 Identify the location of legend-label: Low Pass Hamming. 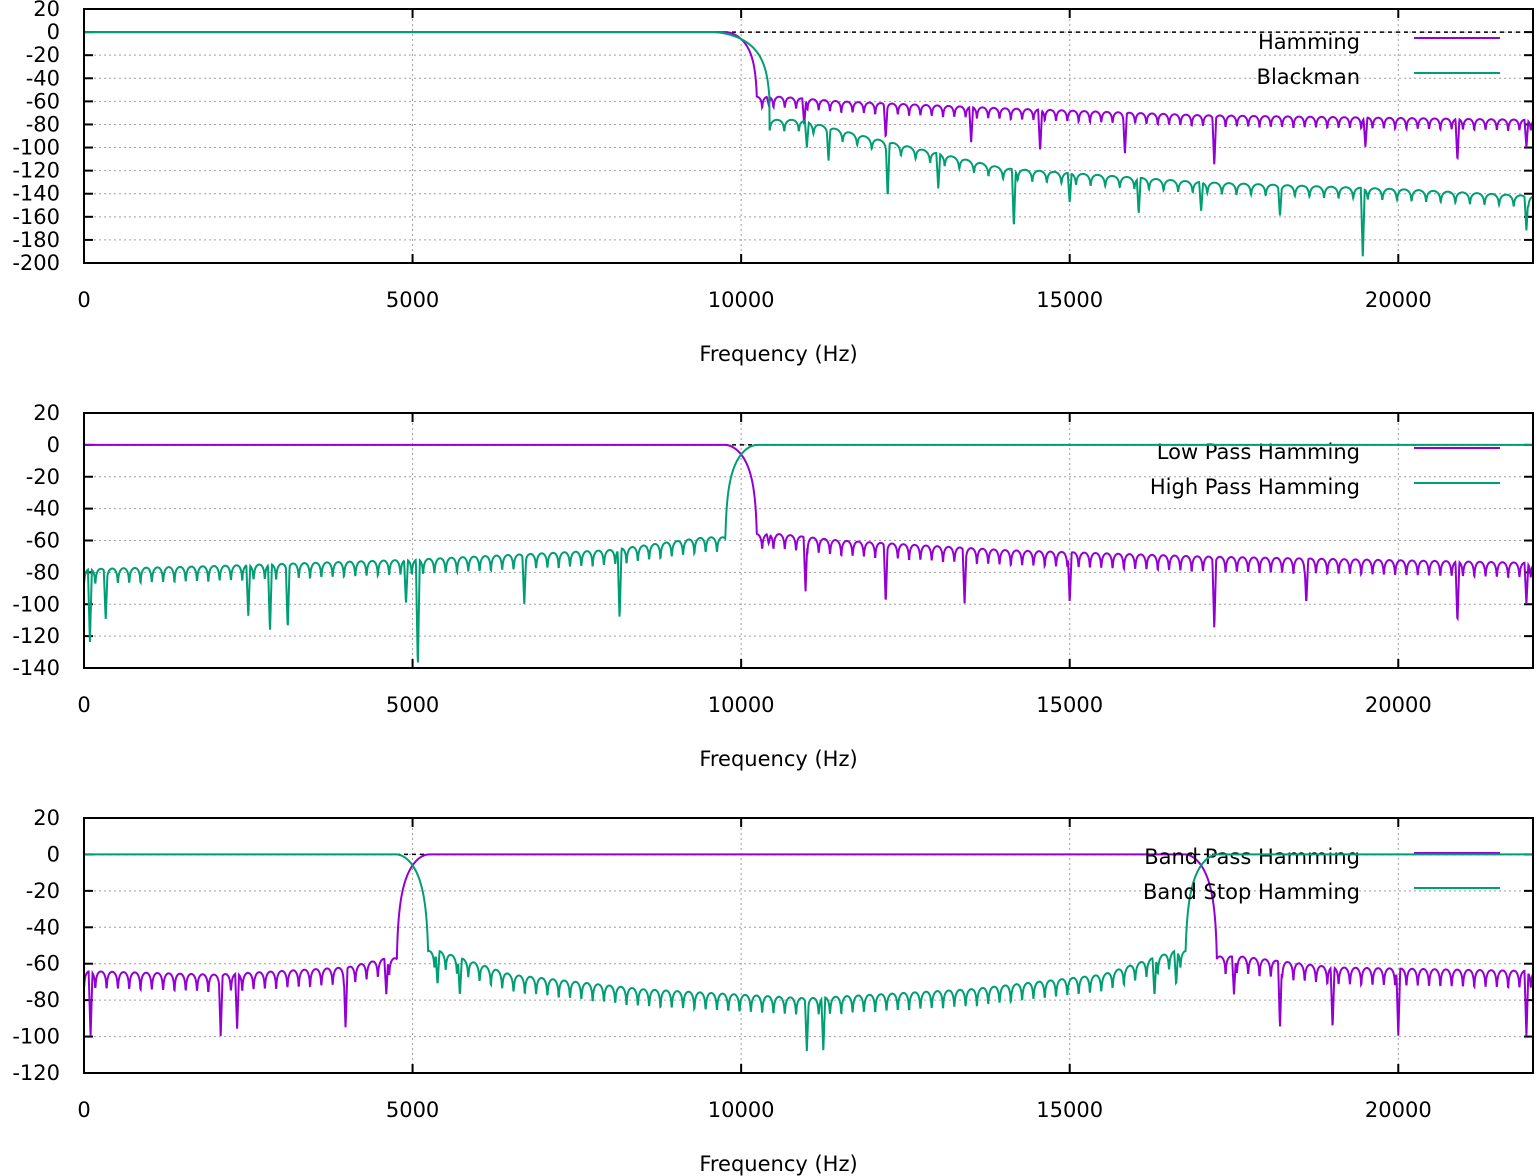
(1258, 452).